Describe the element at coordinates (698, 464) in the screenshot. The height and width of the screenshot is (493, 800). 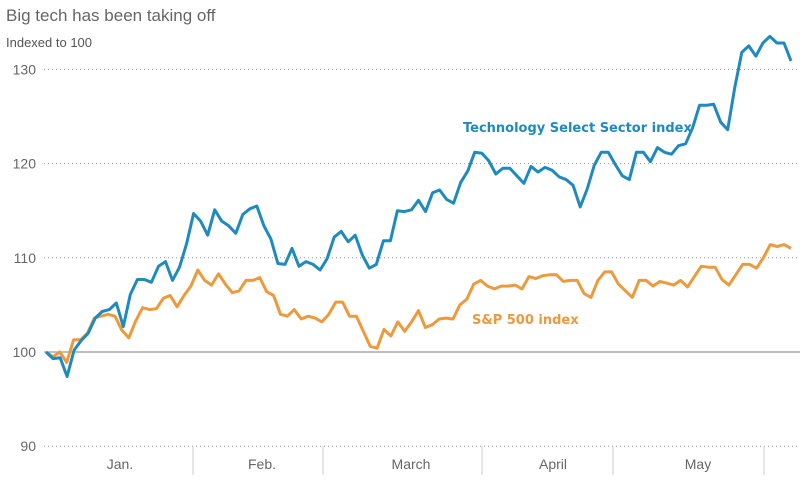
I see `x-tick-label: May` at that location.